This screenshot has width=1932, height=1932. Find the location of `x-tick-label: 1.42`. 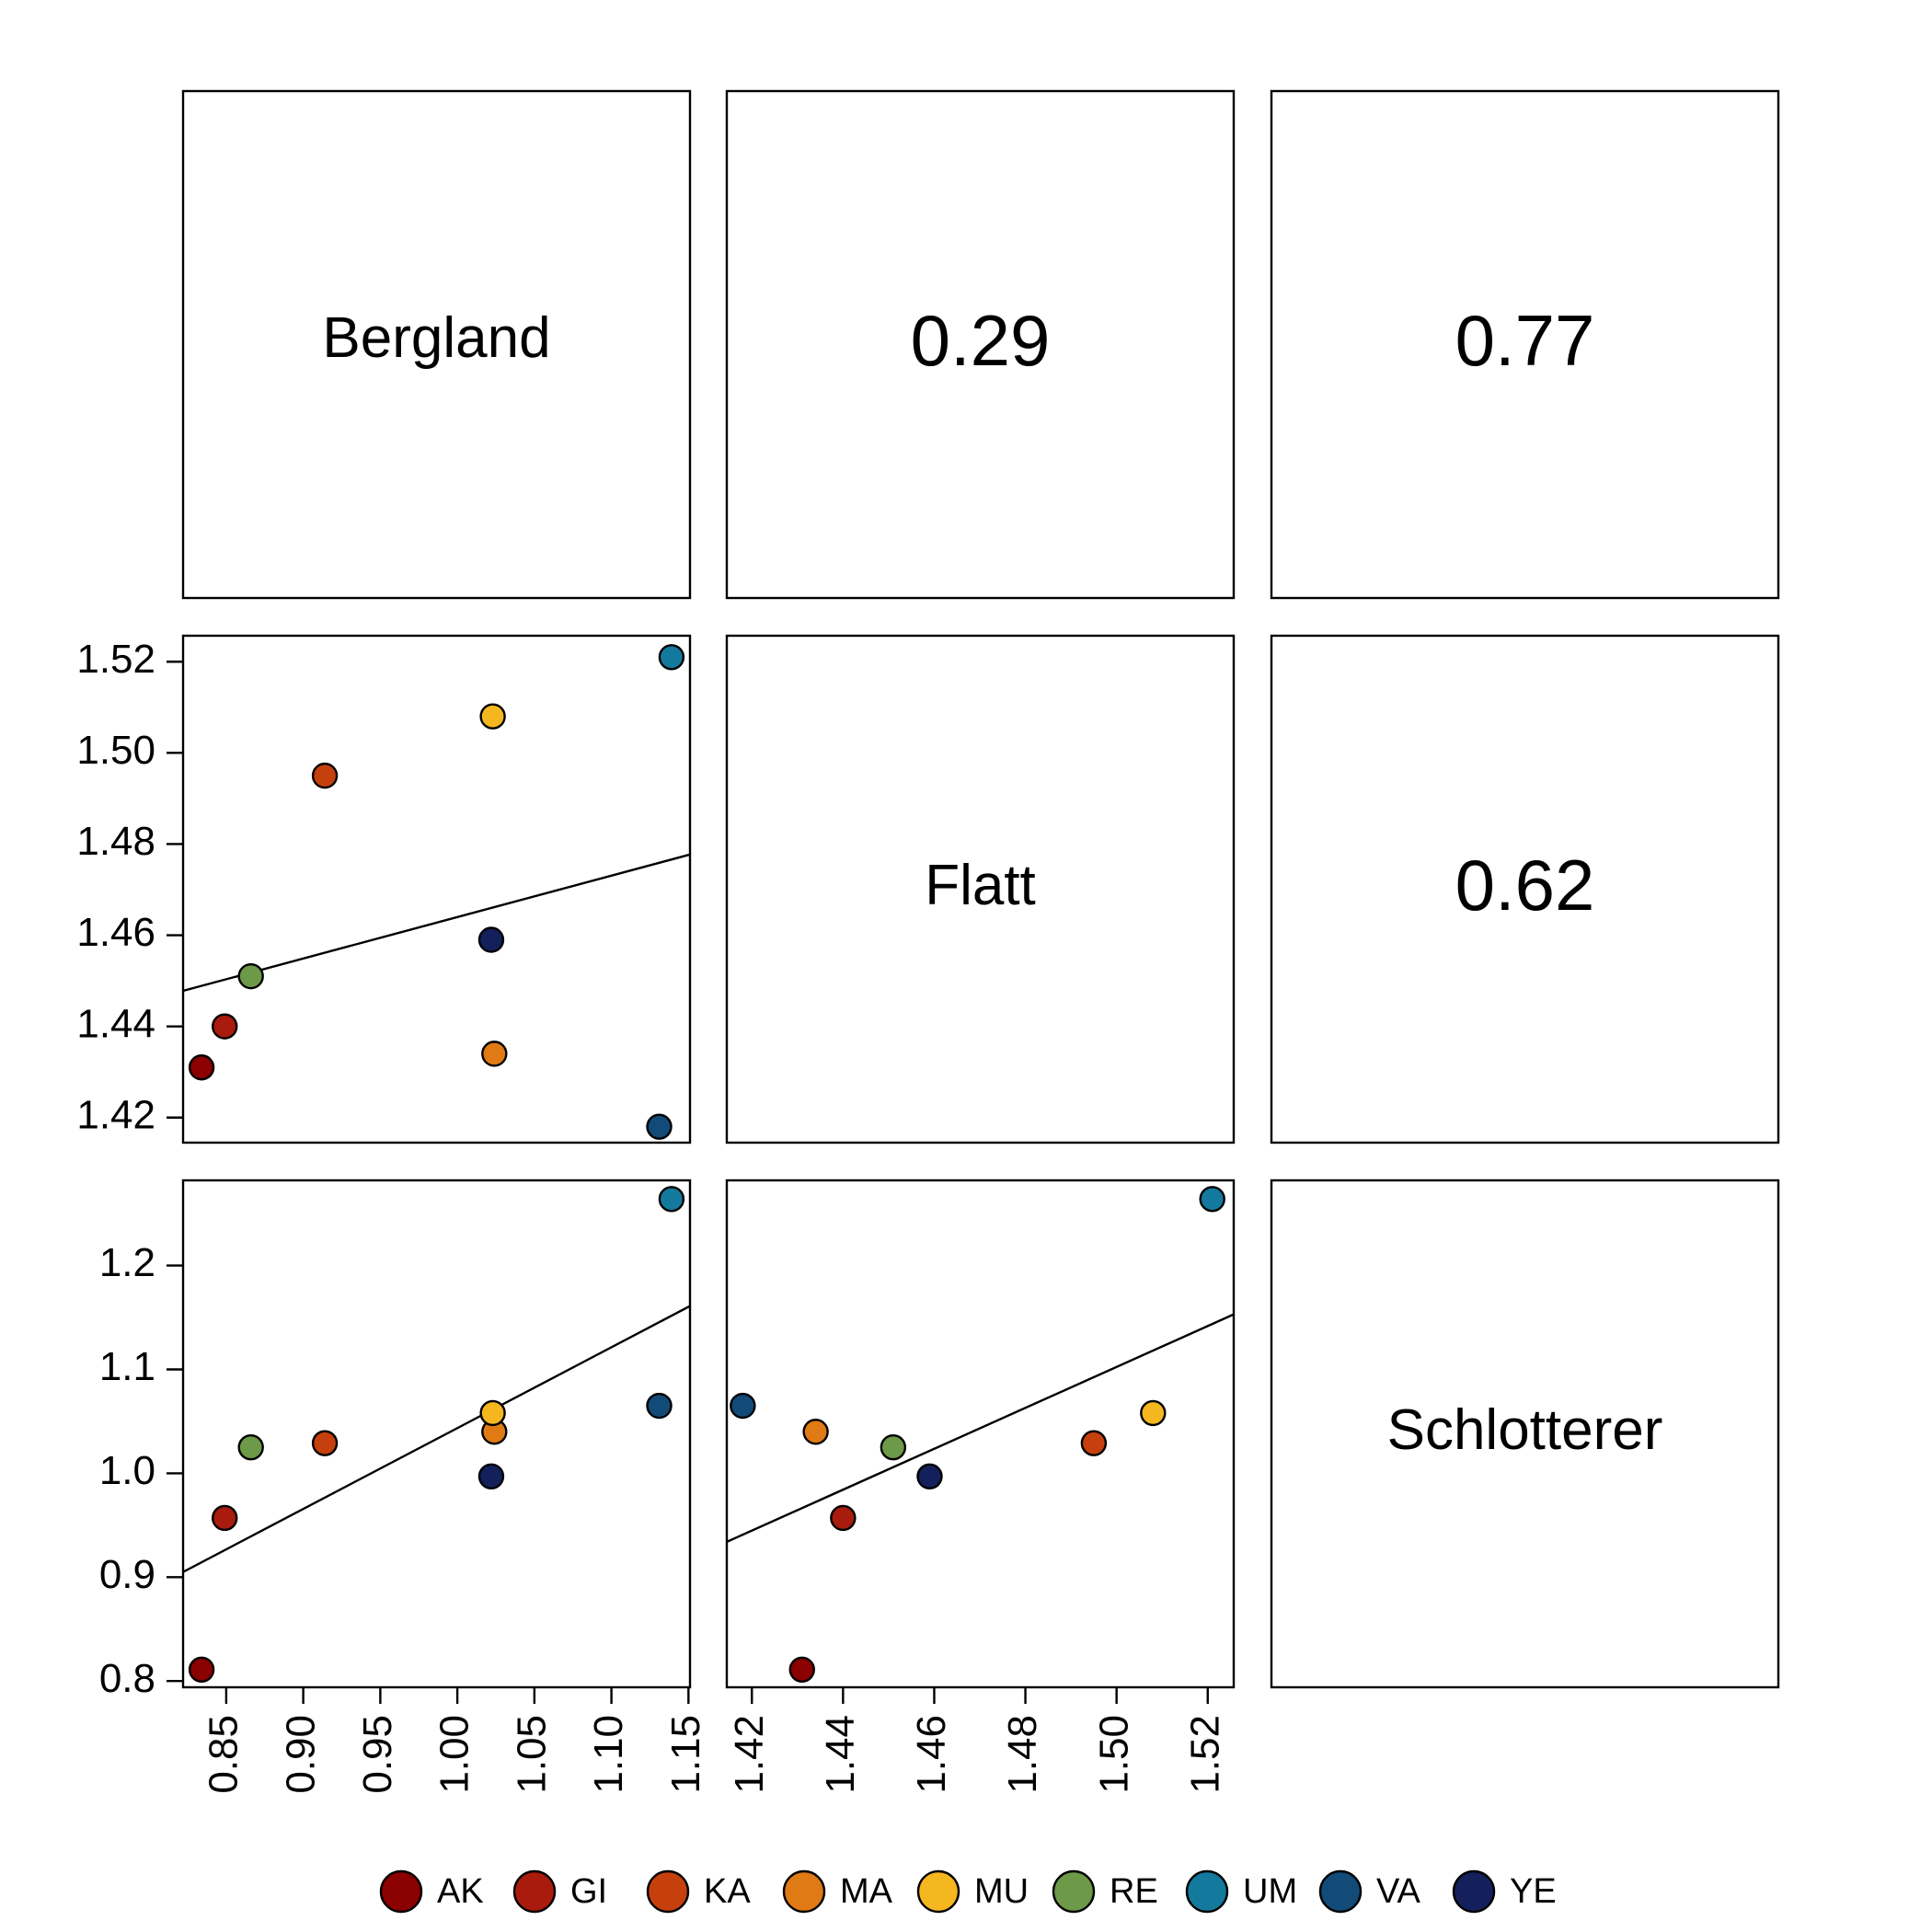

x-tick-label: 1.42 is located at coordinates (749, 1754).